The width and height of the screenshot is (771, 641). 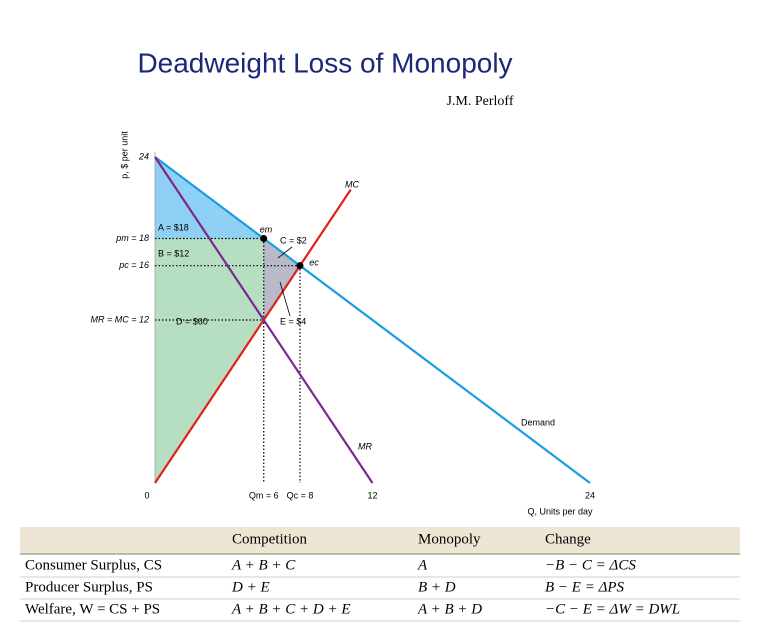 What do you see at coordinates (143, 156) in the screenshot?
I see `y-tick-label: 24` at bounding box center [143, 156].